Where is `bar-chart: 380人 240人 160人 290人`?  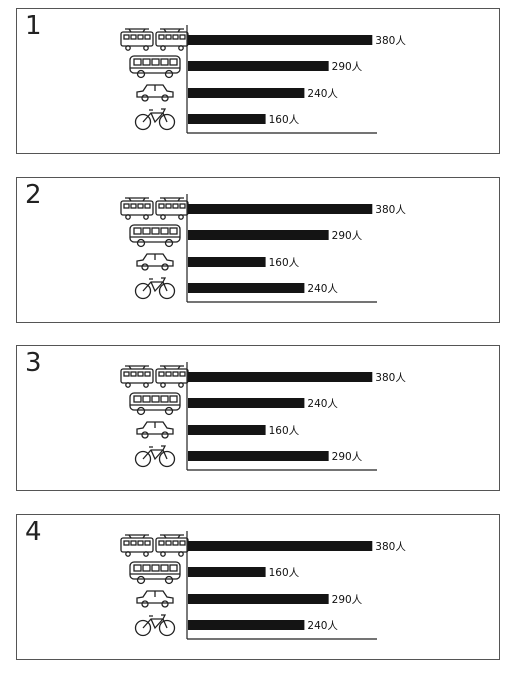
bar-chart: 380人 240人 160人 290人 is located at coordinates (263, 416).